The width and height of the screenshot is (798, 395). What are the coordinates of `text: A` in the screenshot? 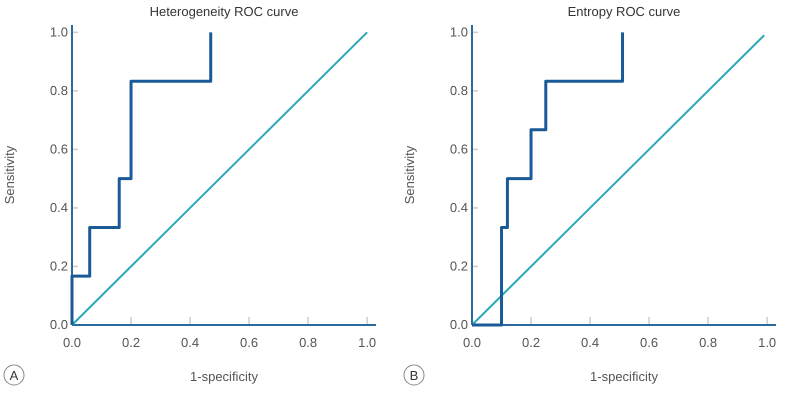 It's located at (14, 375).